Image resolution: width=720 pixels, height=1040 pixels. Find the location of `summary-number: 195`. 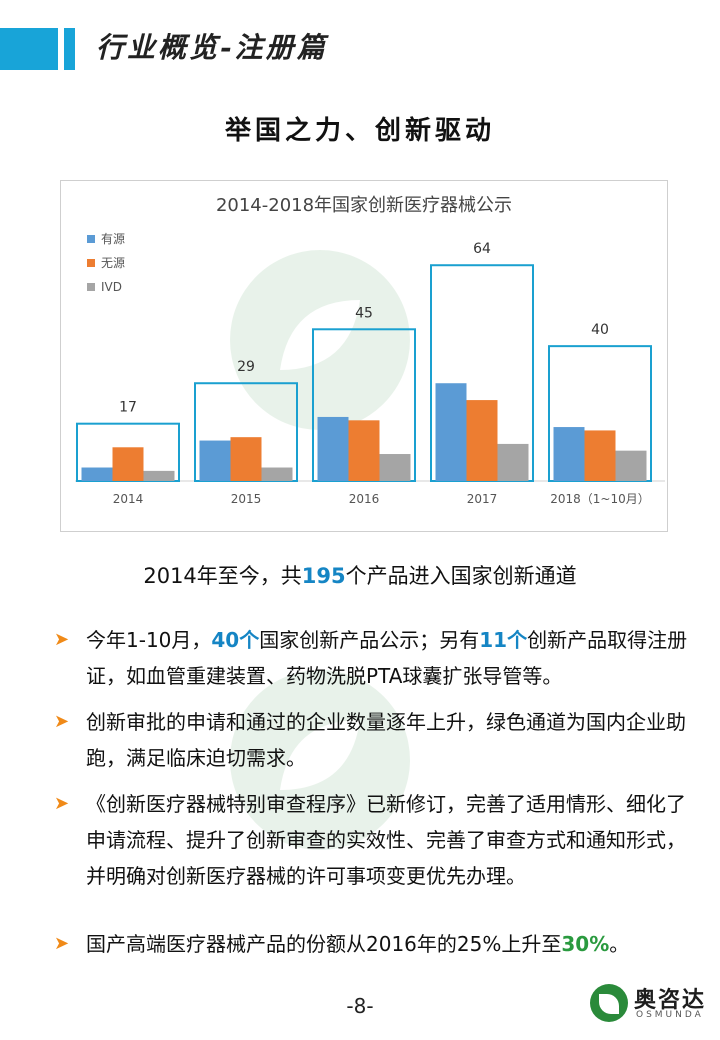

summary-number: 195 is located at coordinates (323, 576).